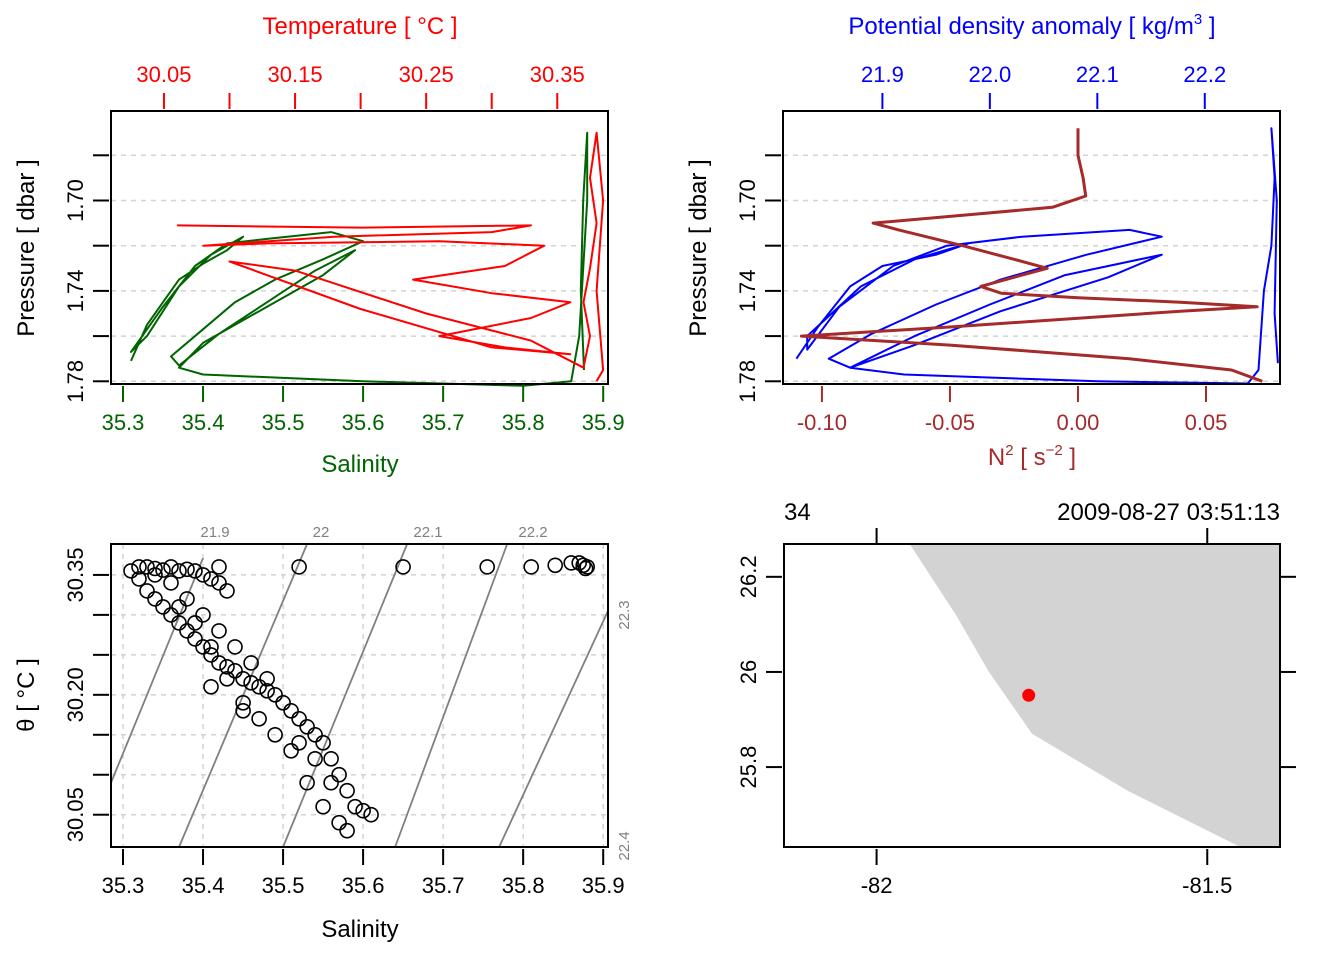 This screenshot has height=960, width=1344. What do you see at coordinates (532, 532) in the screenshot?
I see `isopycnal-label-3: 22.2` at bounding box center [532, 532].